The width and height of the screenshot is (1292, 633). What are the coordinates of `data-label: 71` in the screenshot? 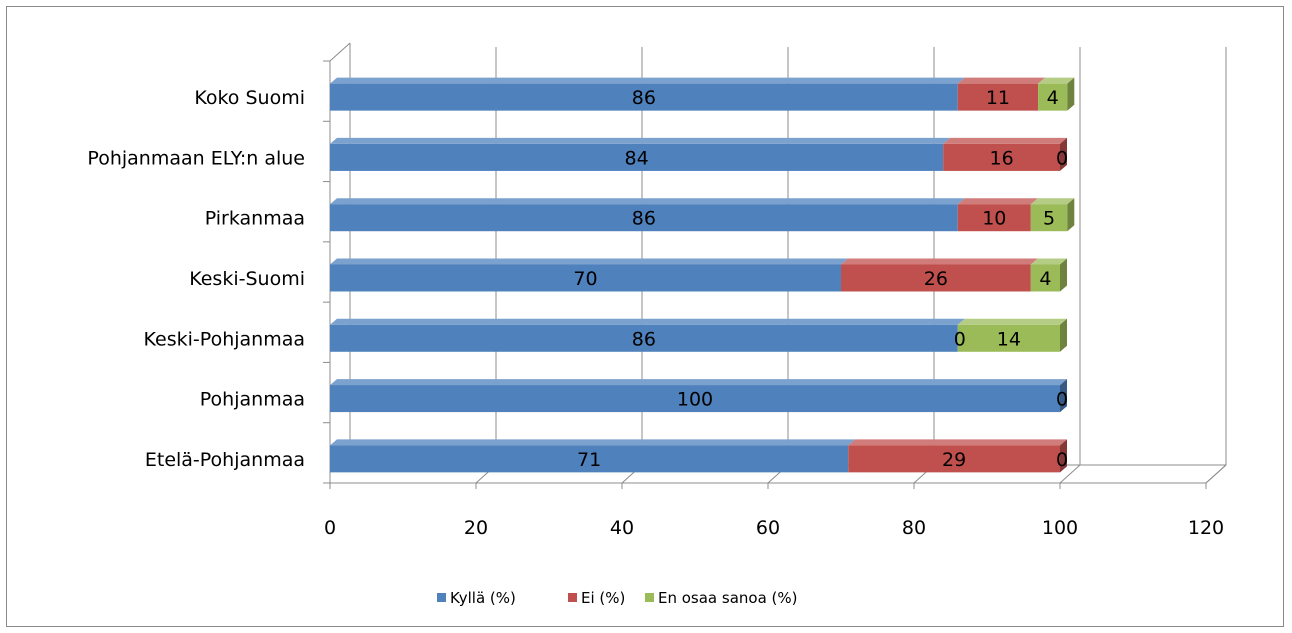 It's located at (589, 460).